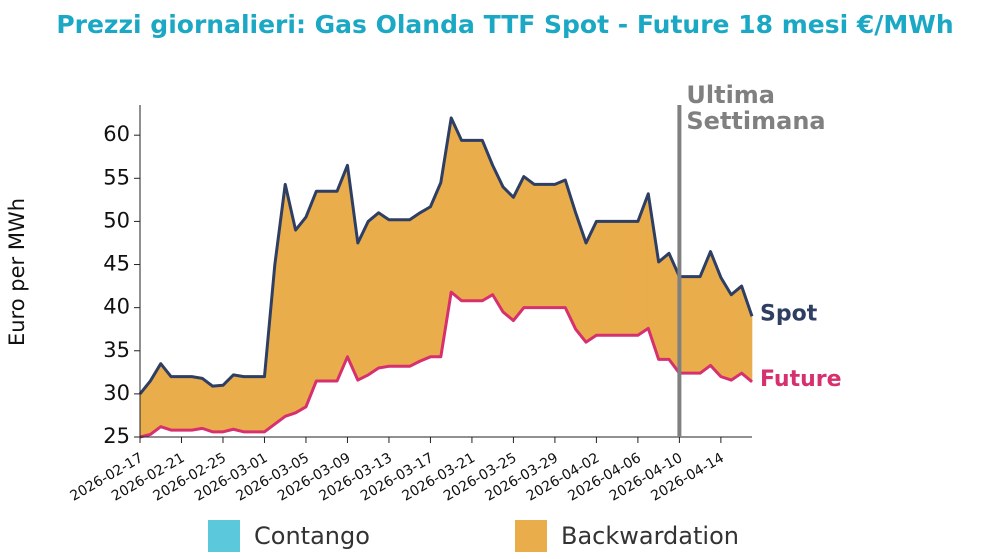 This screenshot has width=1000, height=559. I want to click on y-tick-label: 50, so click(116, 220).